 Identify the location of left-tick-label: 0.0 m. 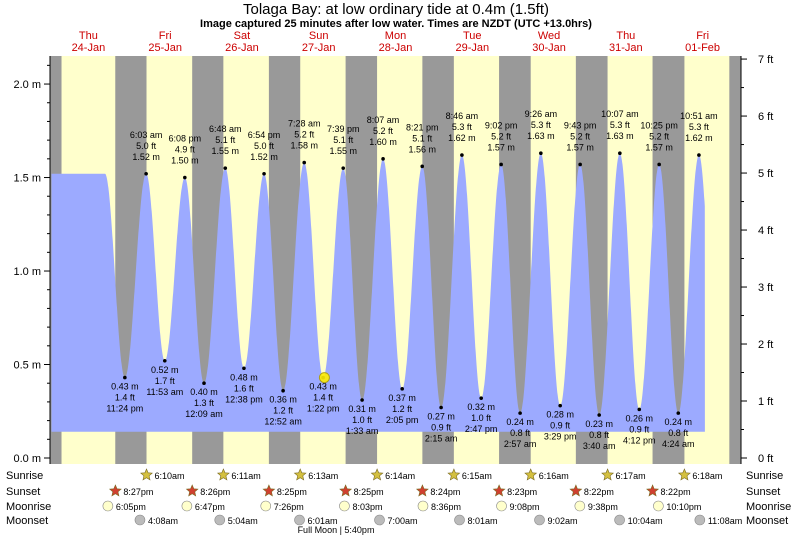
(27, 459).